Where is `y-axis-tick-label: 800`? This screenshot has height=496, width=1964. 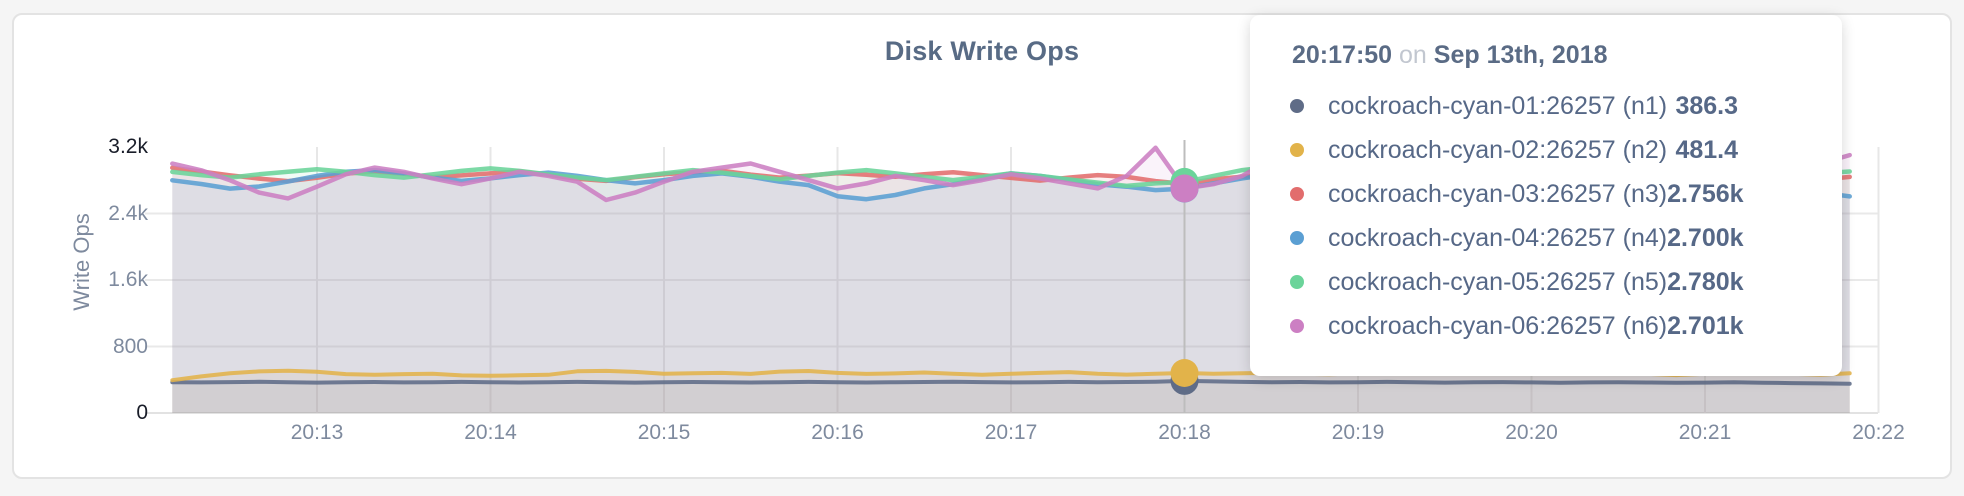
y-axis-tick-label: 800 is located at coordinates (130, 346).